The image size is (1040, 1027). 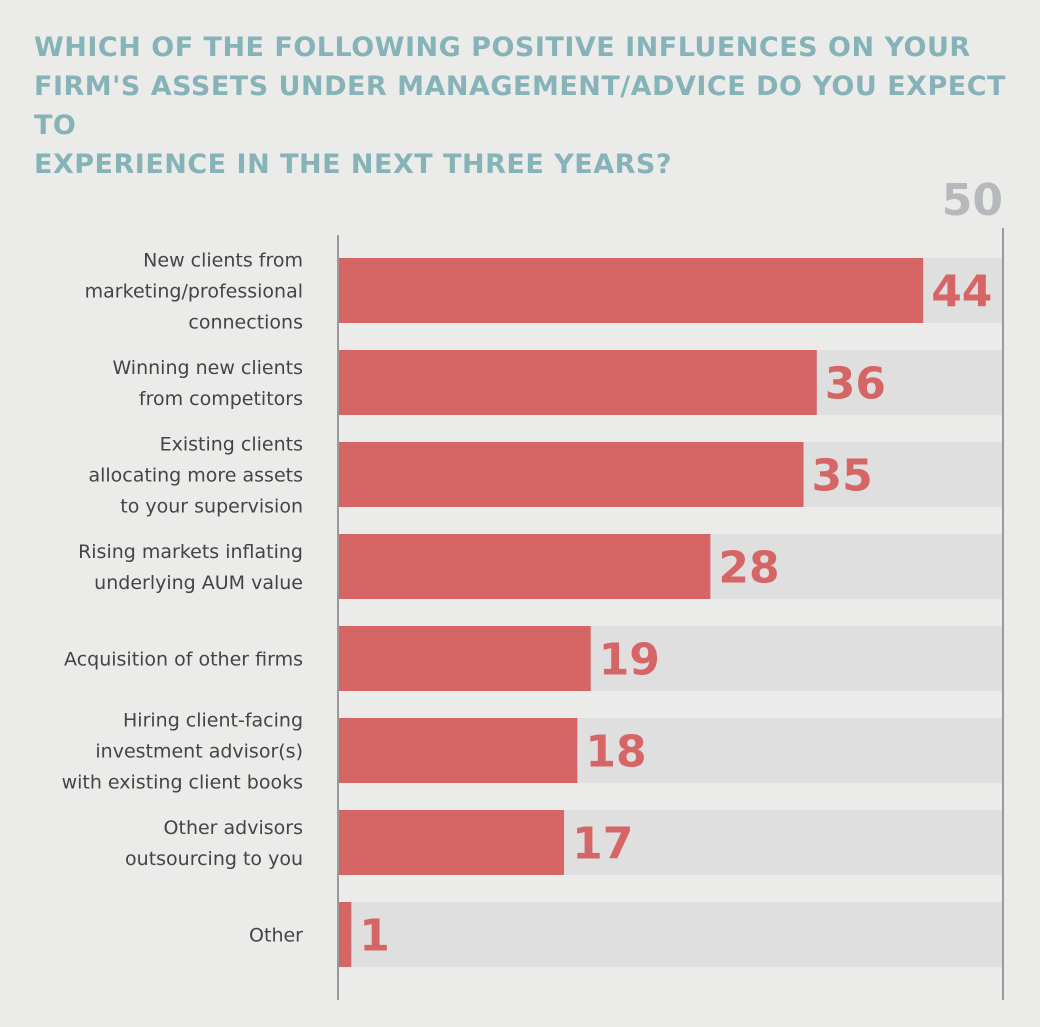 What do you see at coordinates (961, 292) in the screenshot?
I see `value-label: 44` at bounding box center [961, 292].